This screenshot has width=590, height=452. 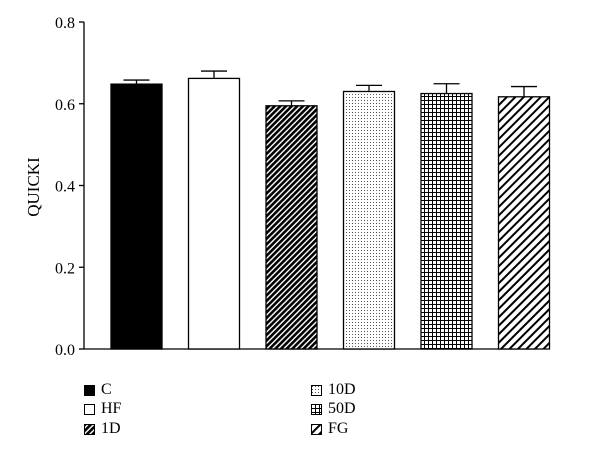 I want to click on legend-swatch-50d, so click(x=316, y=409).